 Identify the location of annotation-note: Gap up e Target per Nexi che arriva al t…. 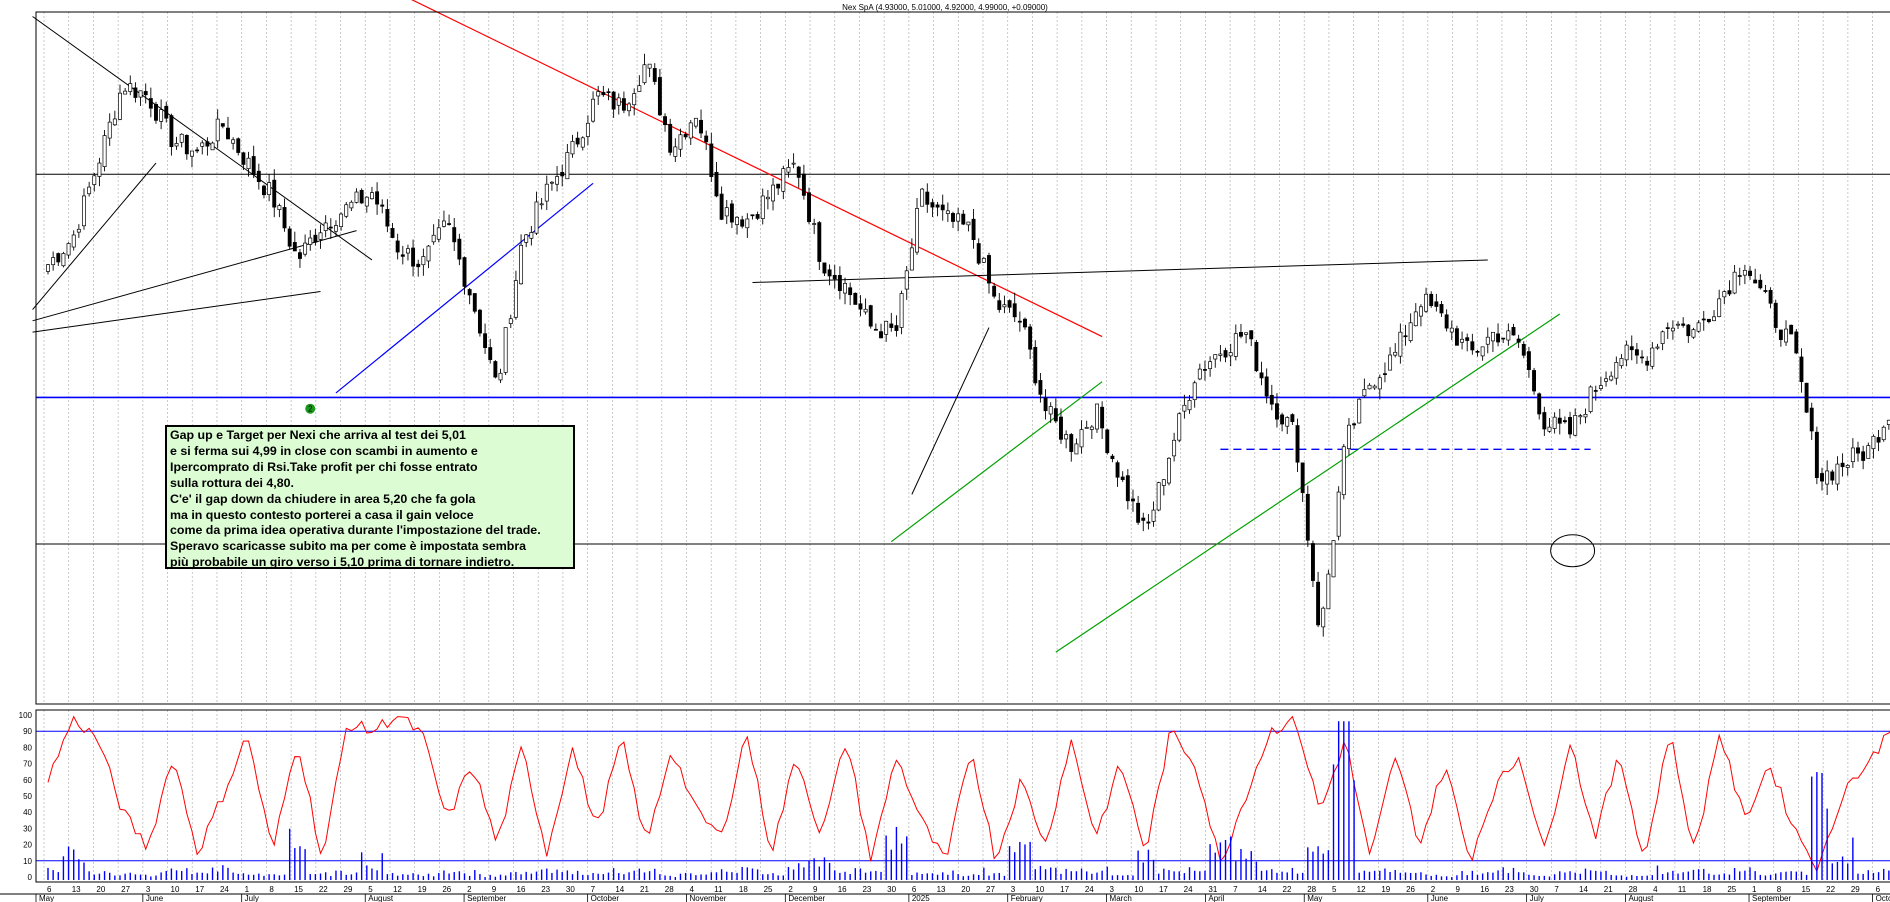
(370, 497).